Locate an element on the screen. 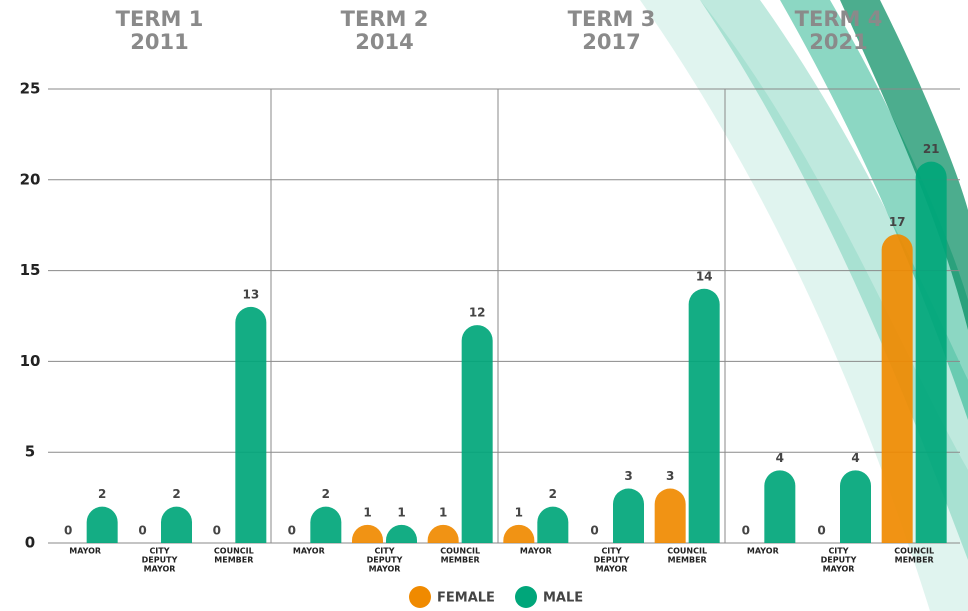 This screenshot has width=968, height=611. legend-label: FEMALE is located at coordinates (466, 598).